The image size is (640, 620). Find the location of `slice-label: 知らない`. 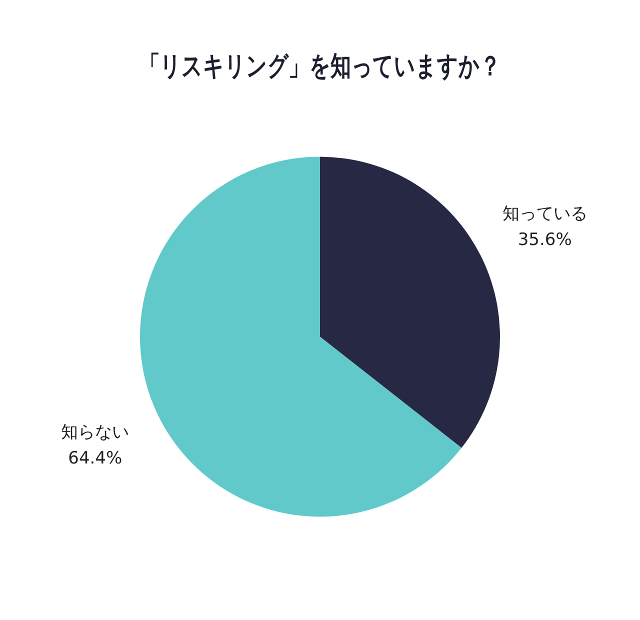

slice-label: 知らない is located at coordinates (95, 432).